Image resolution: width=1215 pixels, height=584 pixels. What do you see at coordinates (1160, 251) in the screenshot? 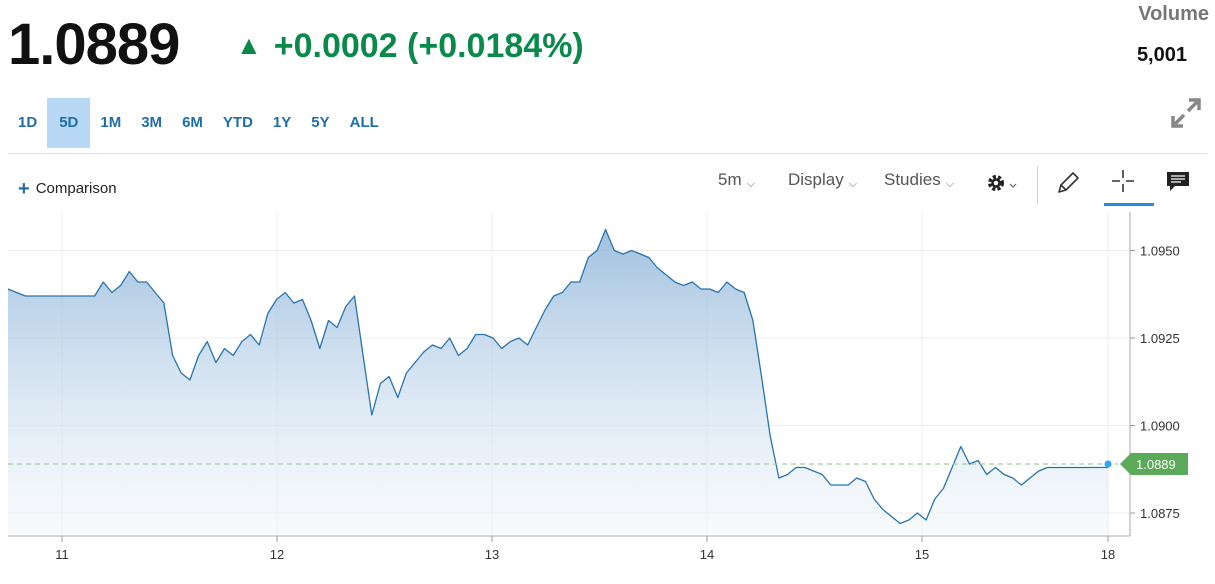
I see `y-tick-label: 1.0950` at bounding box center [1160, 251].